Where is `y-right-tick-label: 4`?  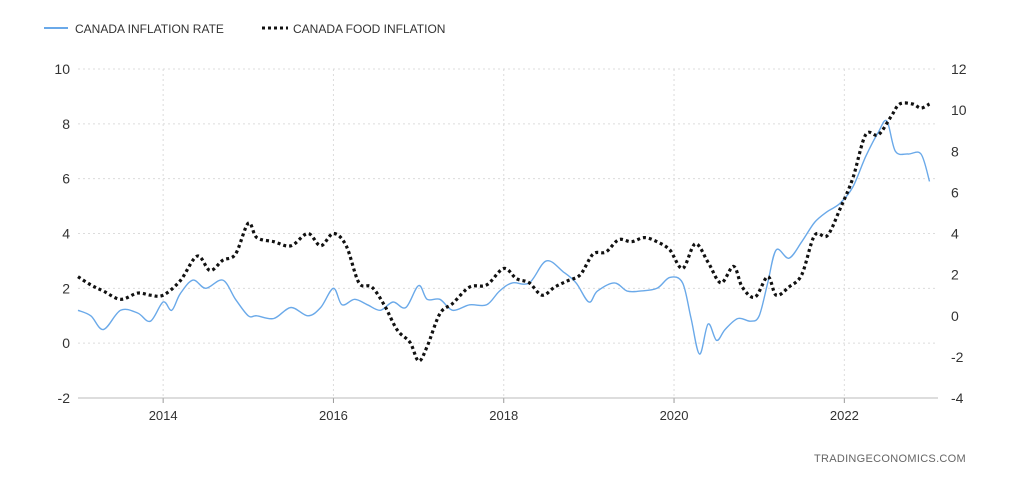 y-right-tick-label: 4 is located at coordinates (955, 234).